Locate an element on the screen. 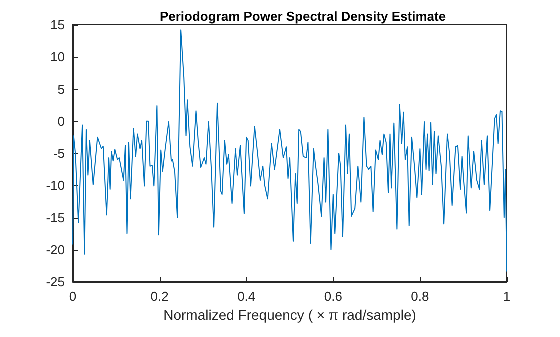 The width and height of the screenshot is (560, 337). x-tick-label: 0 is located at coordinates (73, 296).